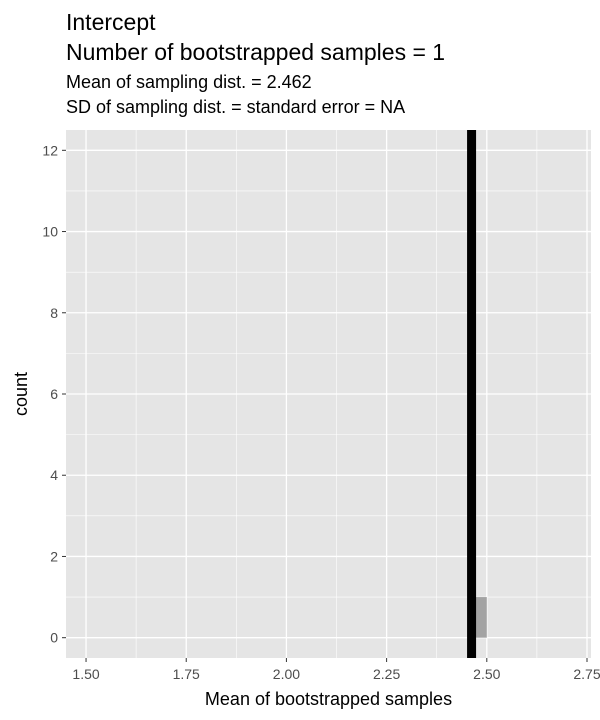  I want to click on x-tick-label: 1.75, so click(186, 674).